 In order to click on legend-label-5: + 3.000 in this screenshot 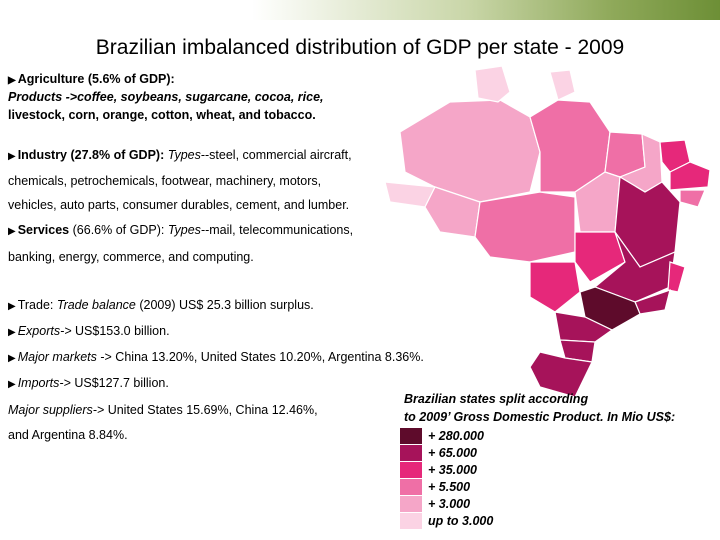, I will do `click(449, 504)`.